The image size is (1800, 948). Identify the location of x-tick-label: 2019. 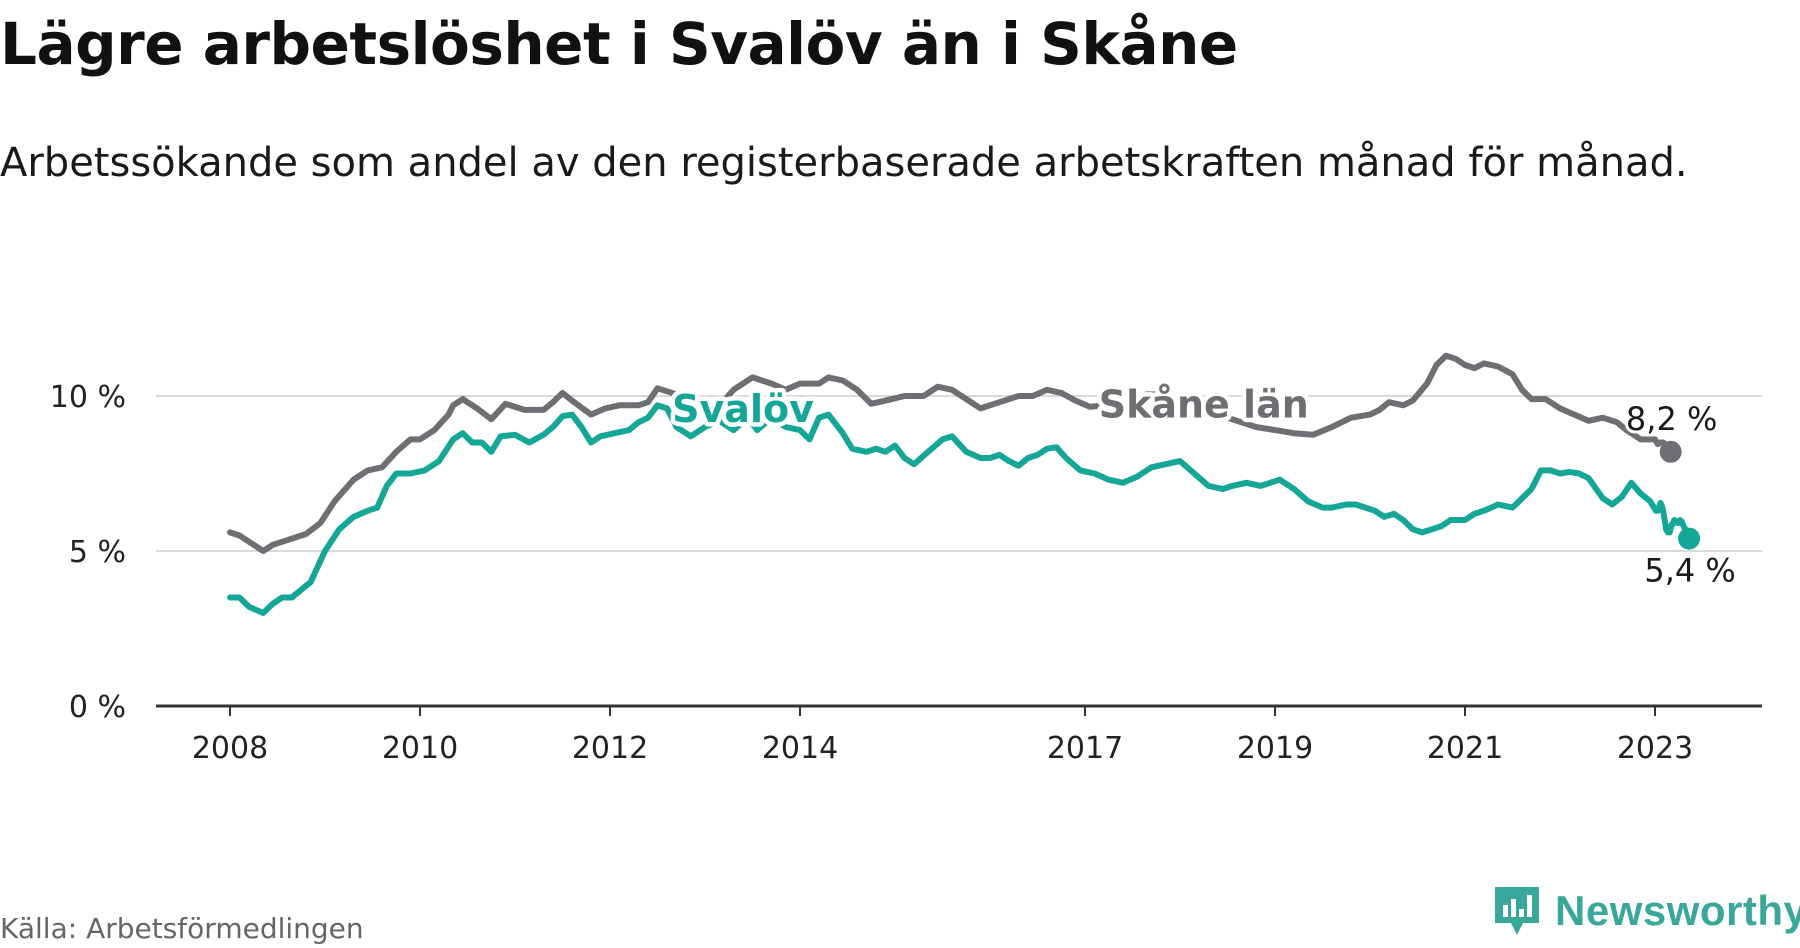
(1275, 748).